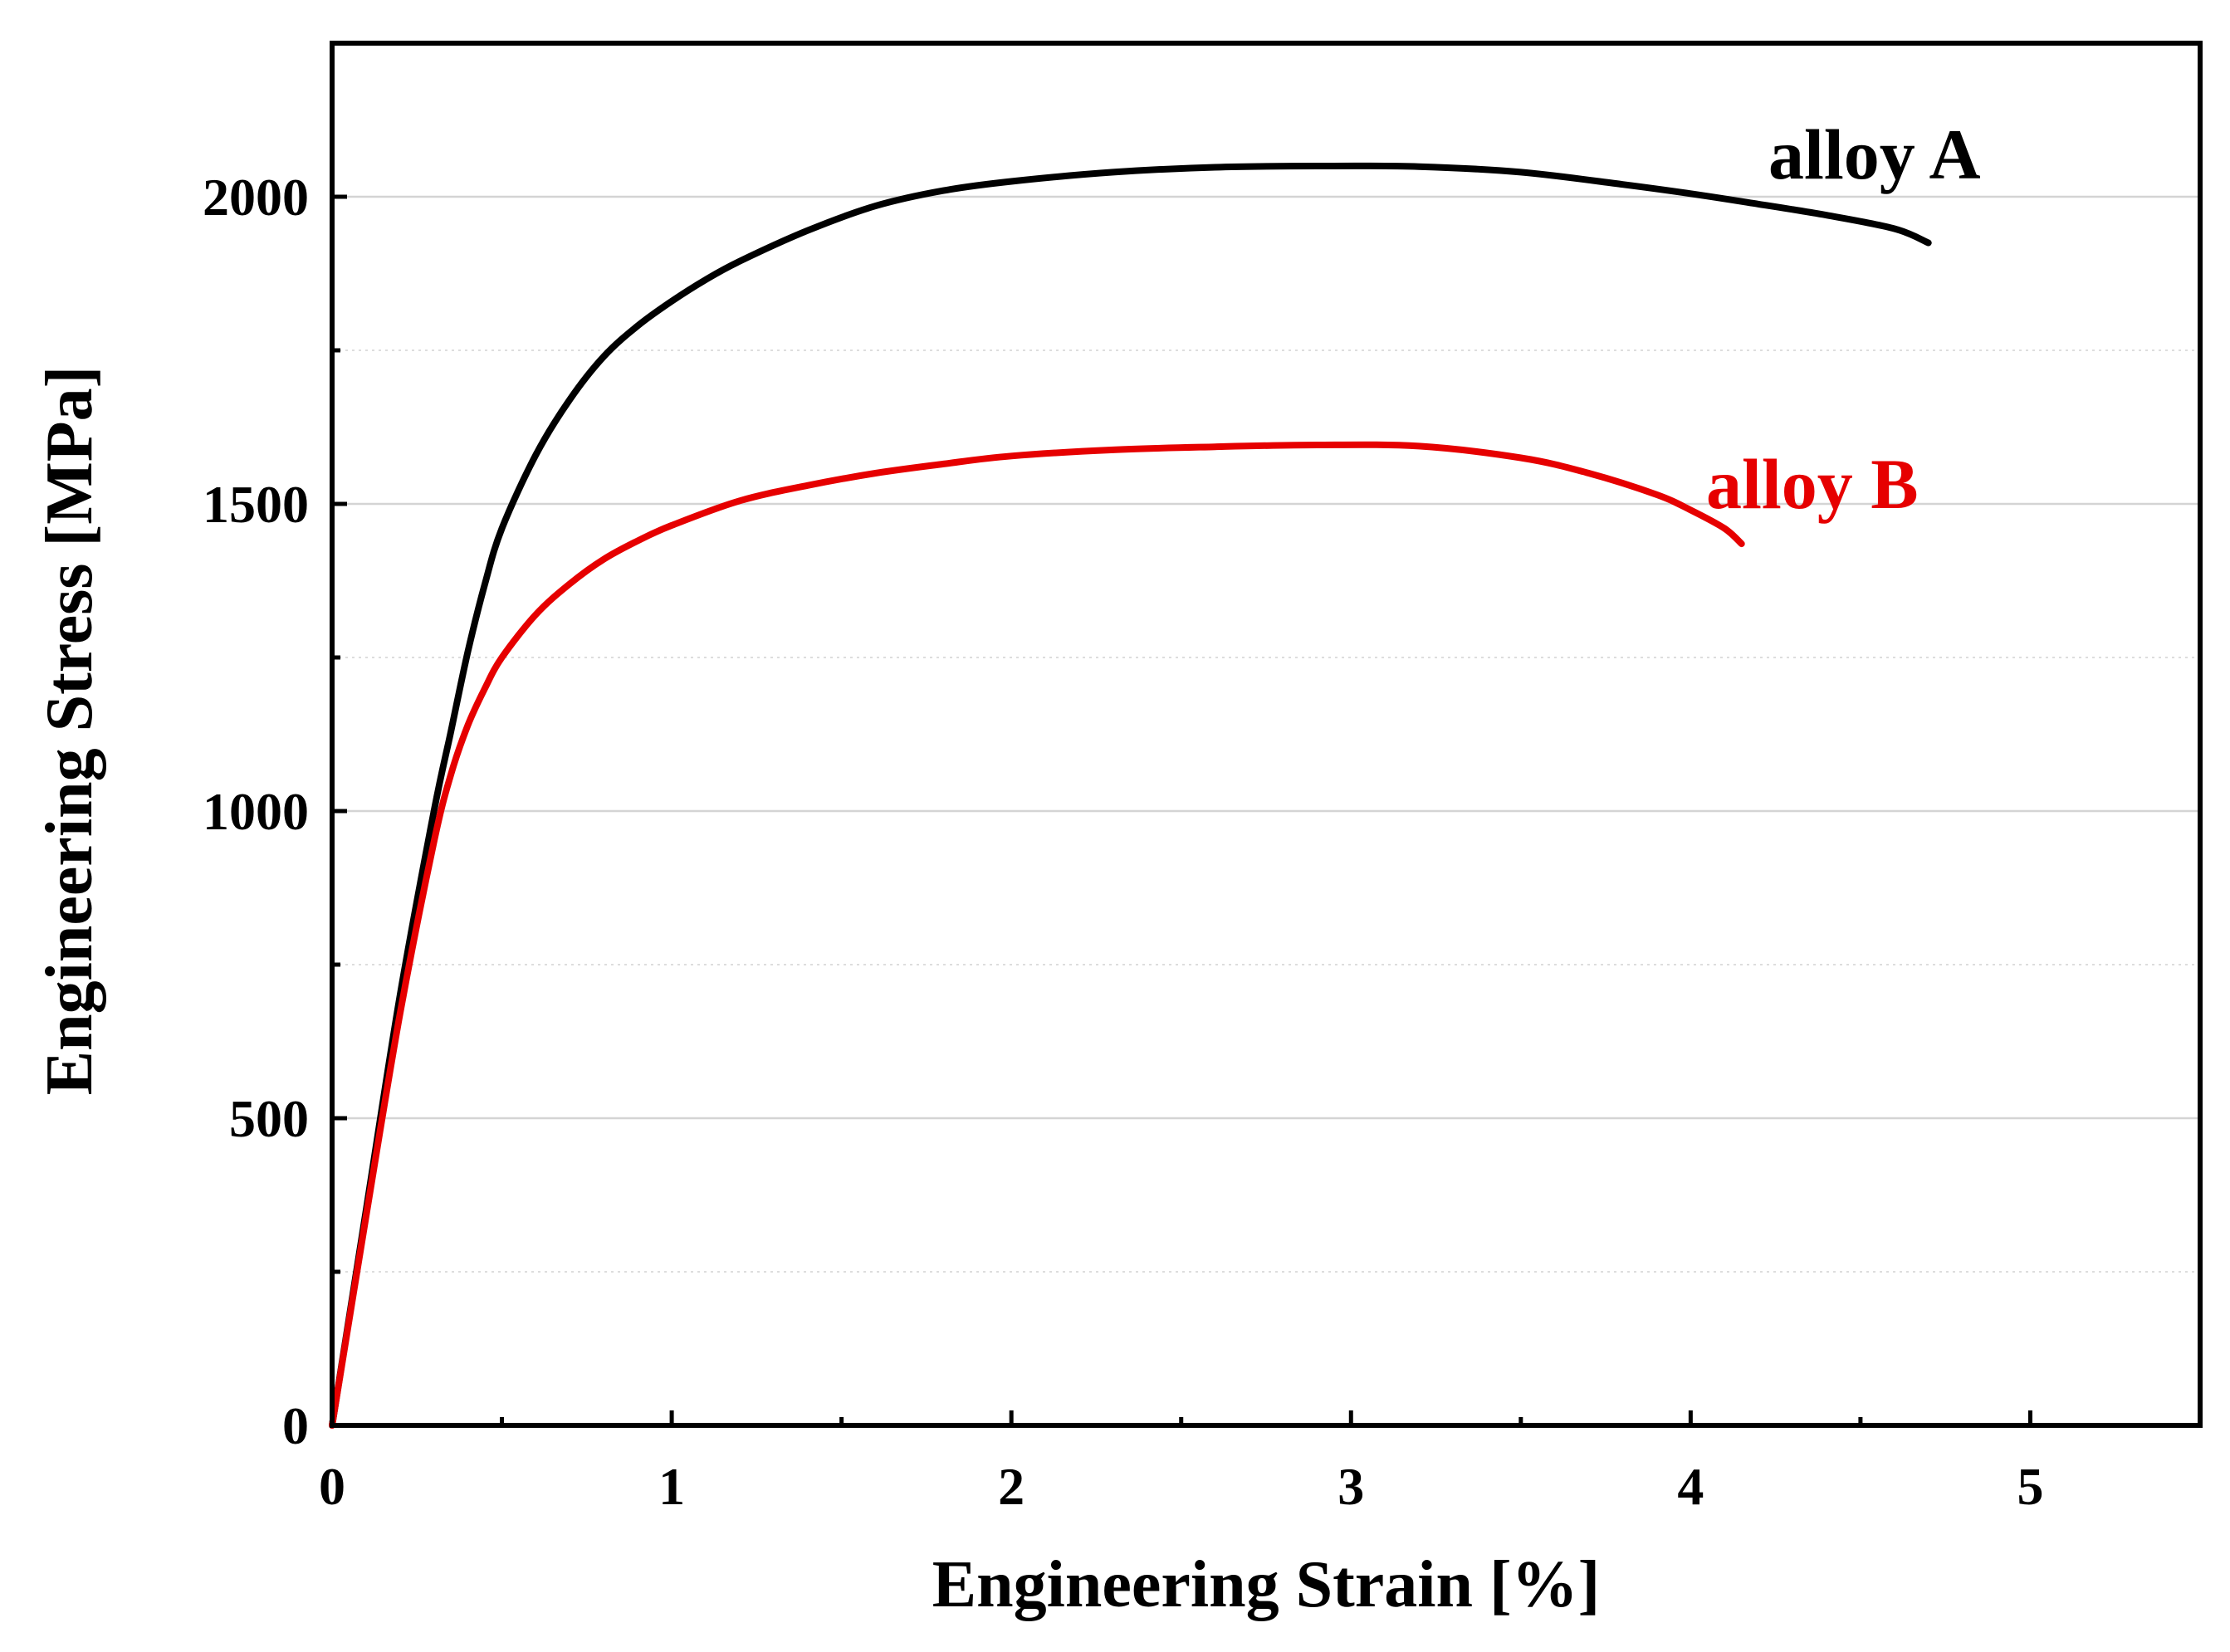 Image resolution: width=2230 pixels, height=1652 pixels. I want to click on y-tick-label: 500, so click(269, 1118).